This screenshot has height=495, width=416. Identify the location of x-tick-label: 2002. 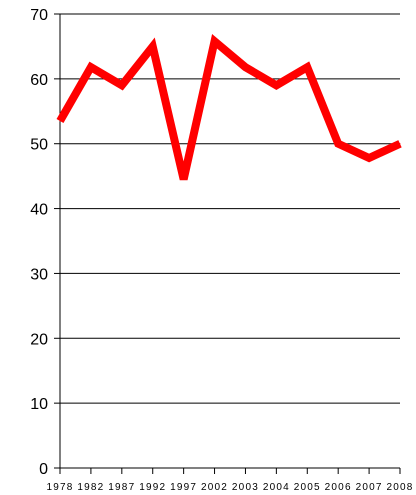
(214, 487).